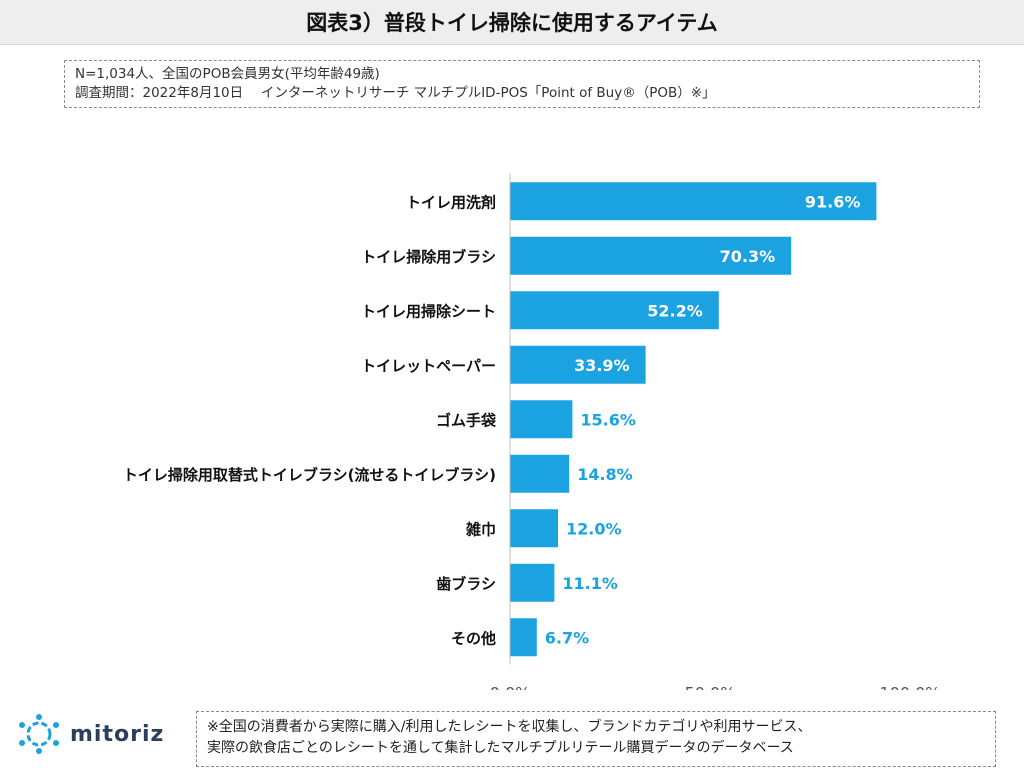 This screenshot has width=1024, height=780. What do you see at coordinates (466, 584) in the screenshot?
I see `category-label: 歯ブラシ` at bounding box center [466, 584].